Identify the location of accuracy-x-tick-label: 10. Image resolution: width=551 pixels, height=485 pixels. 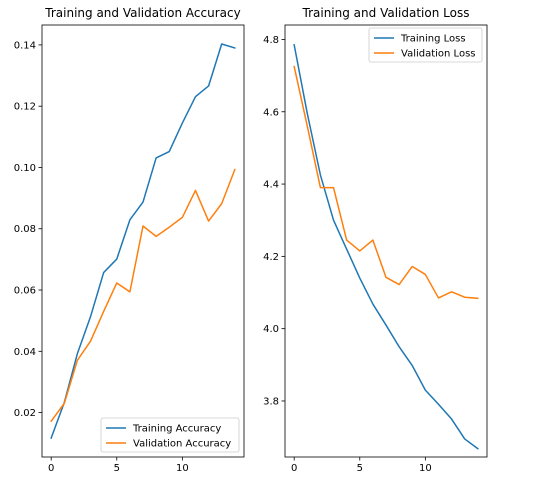
(182, 468).